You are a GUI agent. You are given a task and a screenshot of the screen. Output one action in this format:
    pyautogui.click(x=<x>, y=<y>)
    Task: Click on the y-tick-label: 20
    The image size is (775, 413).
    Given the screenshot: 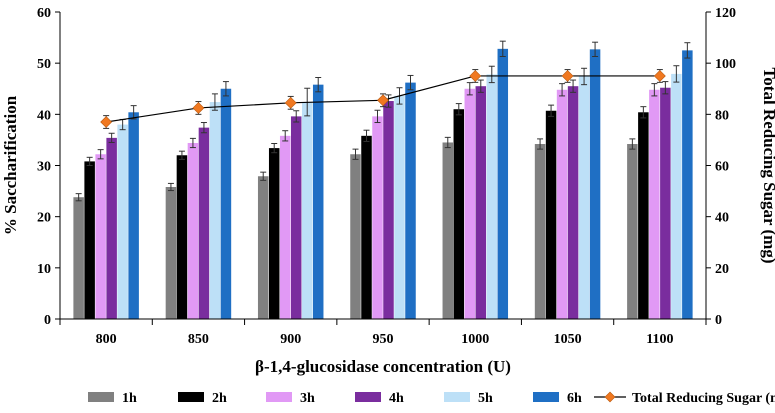 What is the action you would take?
    pyautogui.click(x=44, y=218)
    